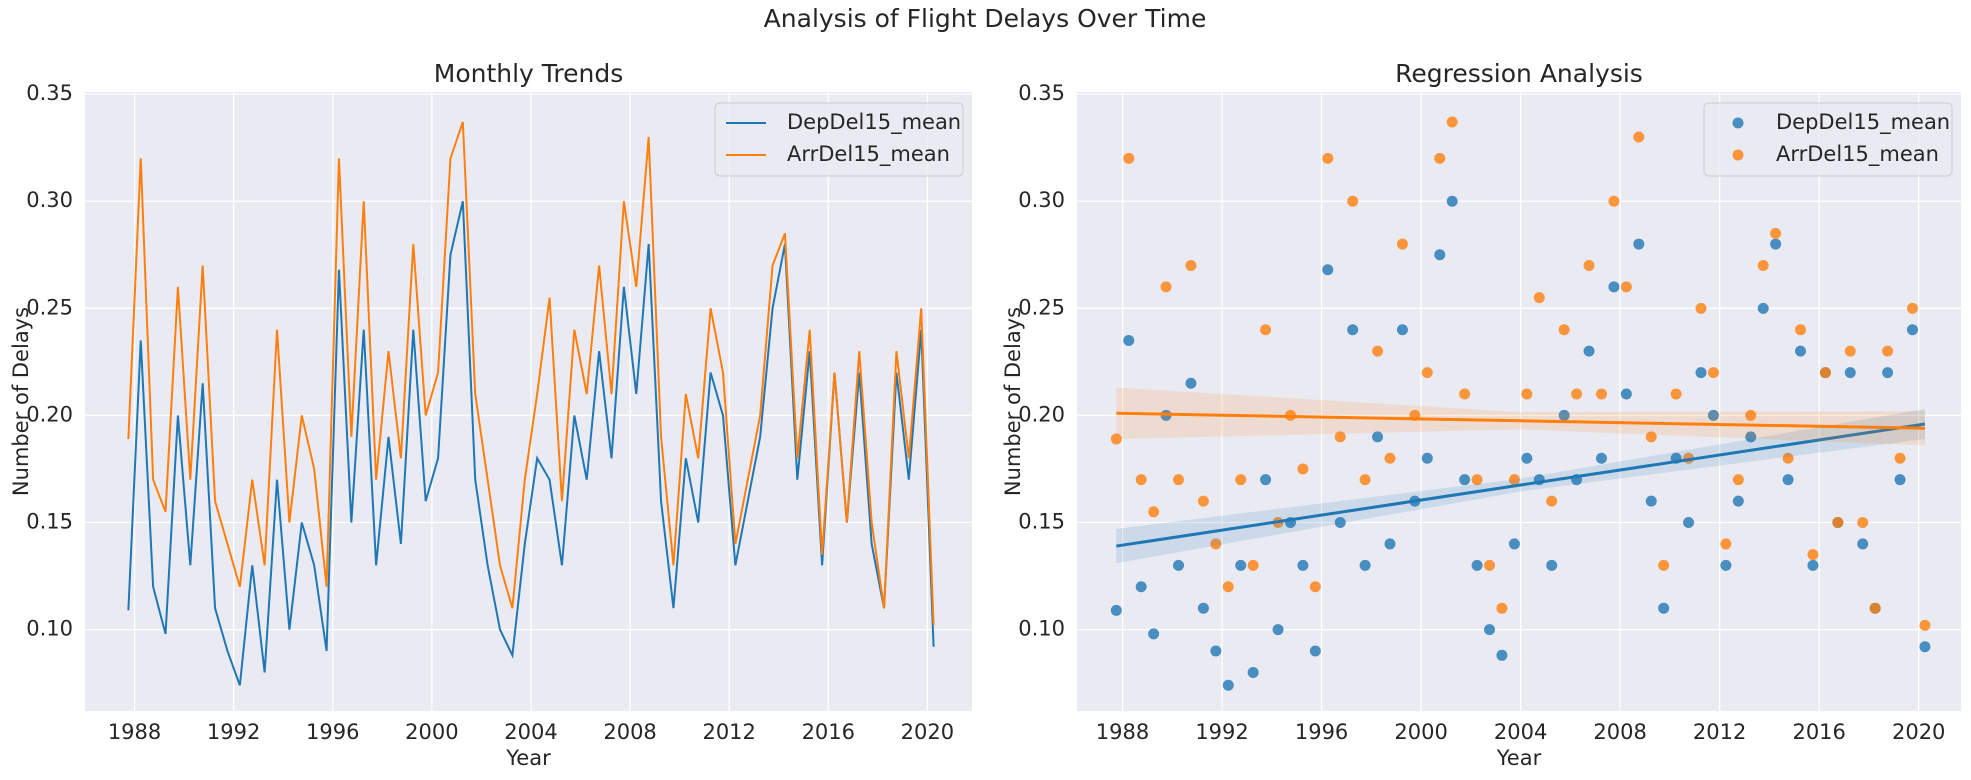  I want to click on x-tick-label: 2008, so click(629, 732).